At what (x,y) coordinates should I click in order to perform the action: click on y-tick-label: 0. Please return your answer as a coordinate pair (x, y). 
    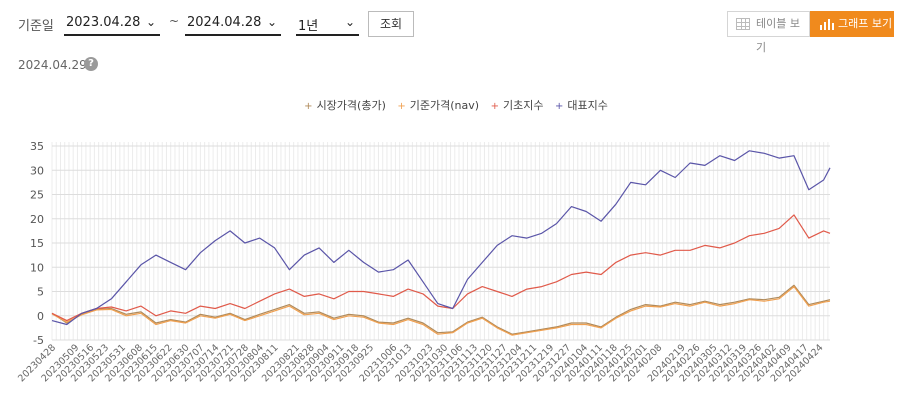
    Looking at the image, I should click on (40, 316).